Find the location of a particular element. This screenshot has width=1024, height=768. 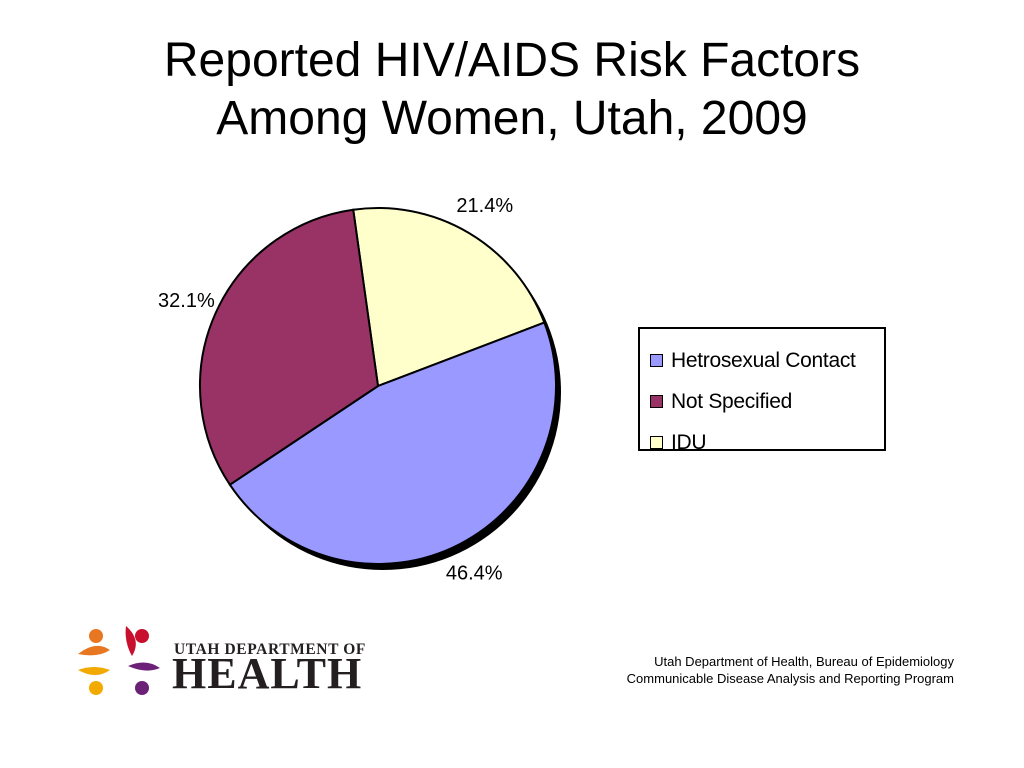

pie-slice-not-specified is located at coordinates (289, 347).